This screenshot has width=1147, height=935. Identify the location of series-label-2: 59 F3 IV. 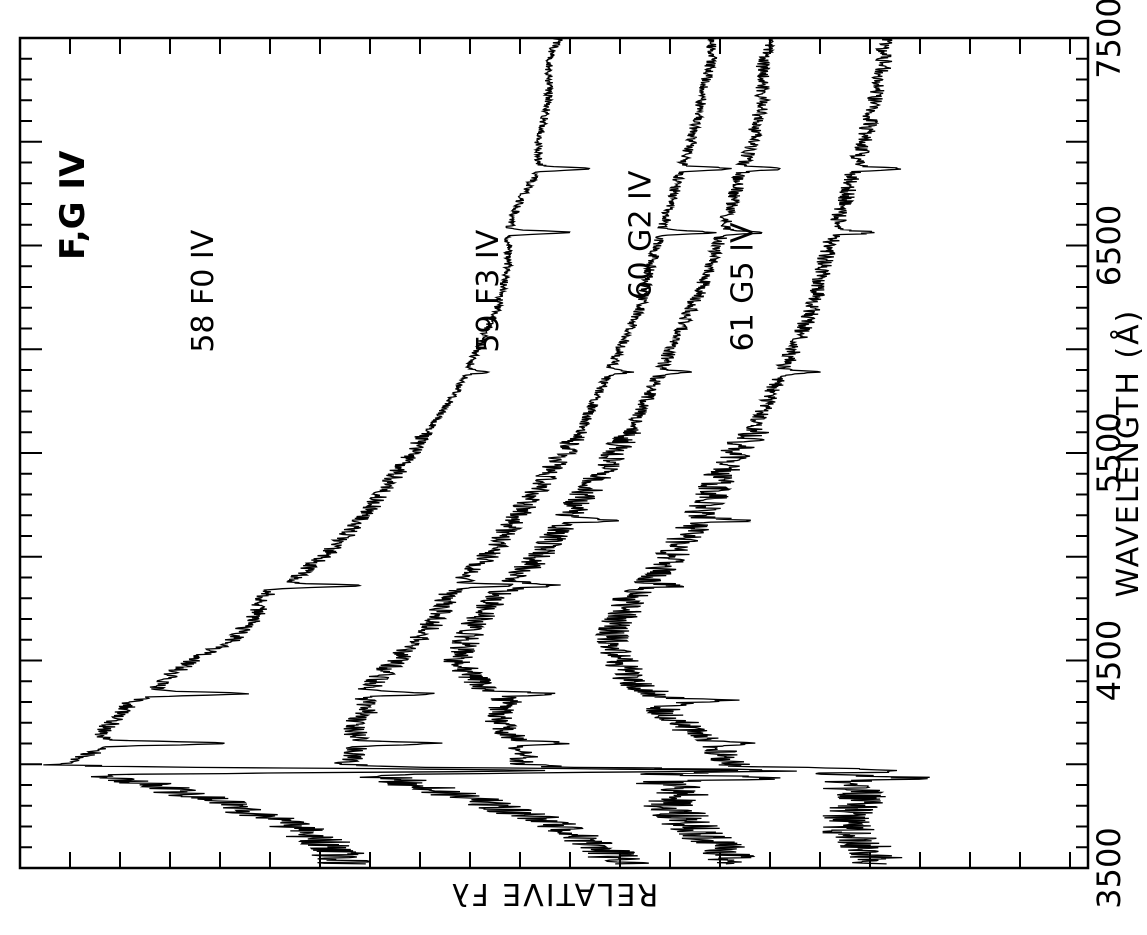
(488, 290).